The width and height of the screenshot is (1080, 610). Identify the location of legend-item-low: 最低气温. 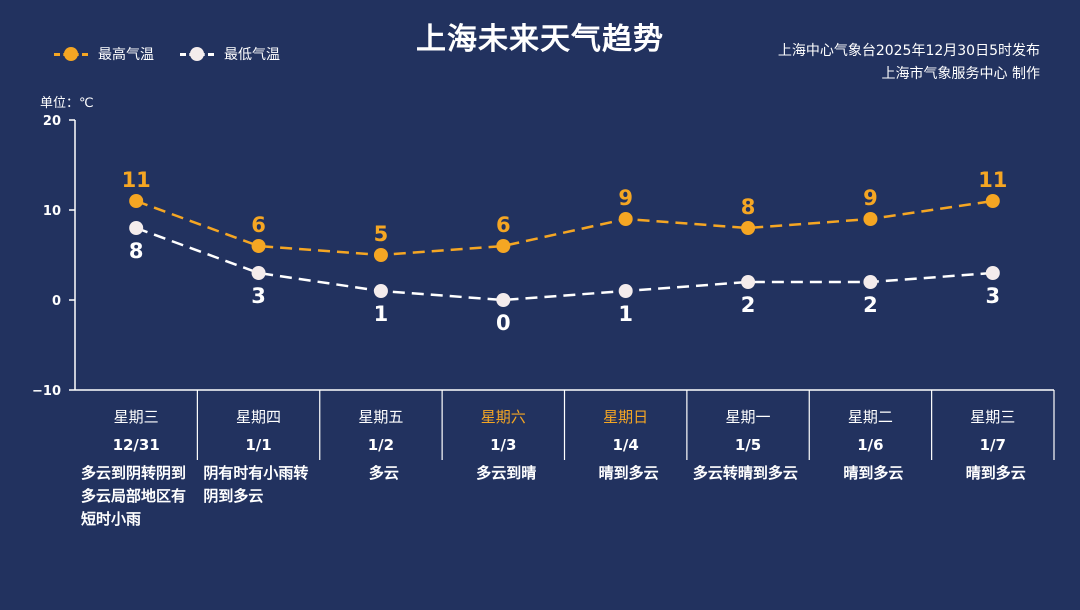
(230, 54).